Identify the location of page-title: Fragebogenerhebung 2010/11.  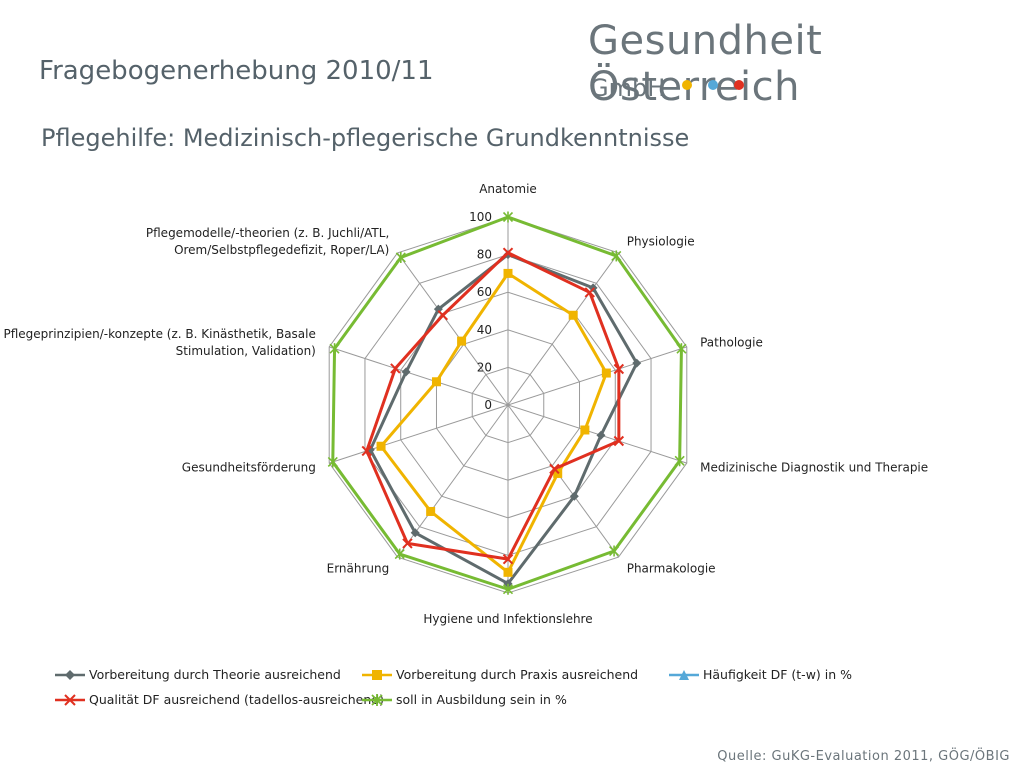
(236, 71).